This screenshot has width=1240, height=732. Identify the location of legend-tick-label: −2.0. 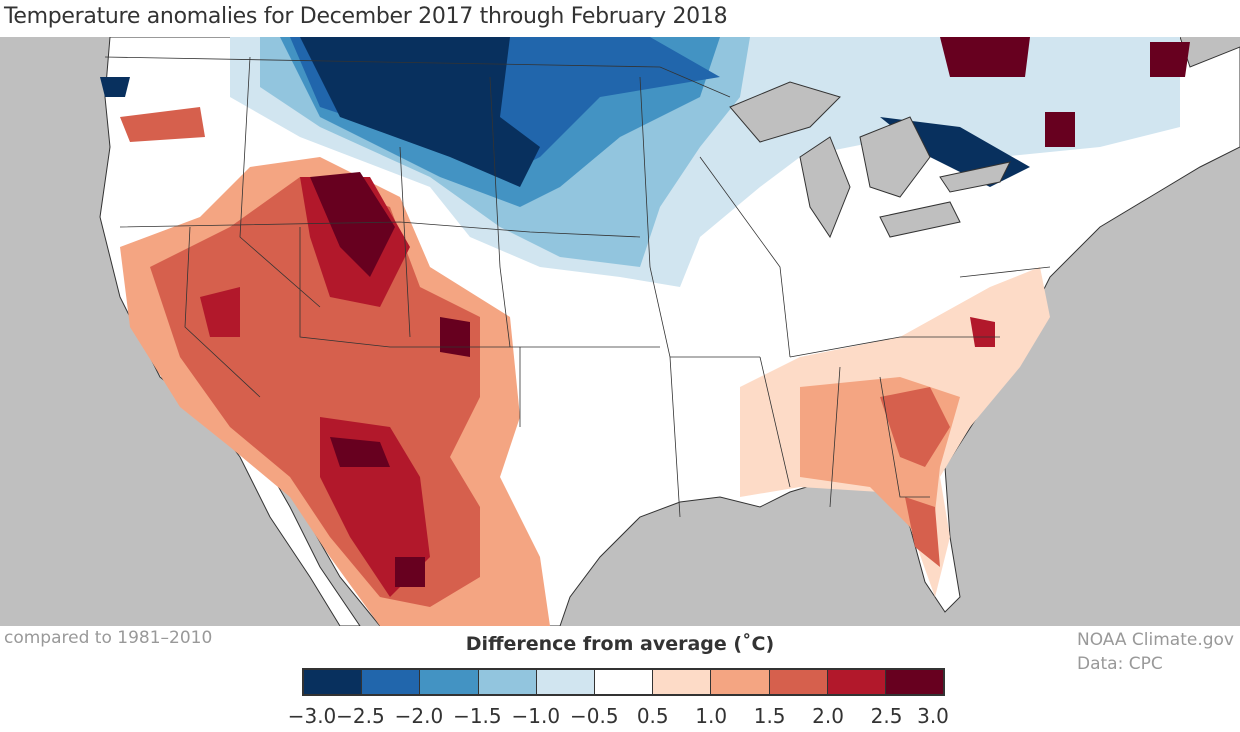
(419, 716).